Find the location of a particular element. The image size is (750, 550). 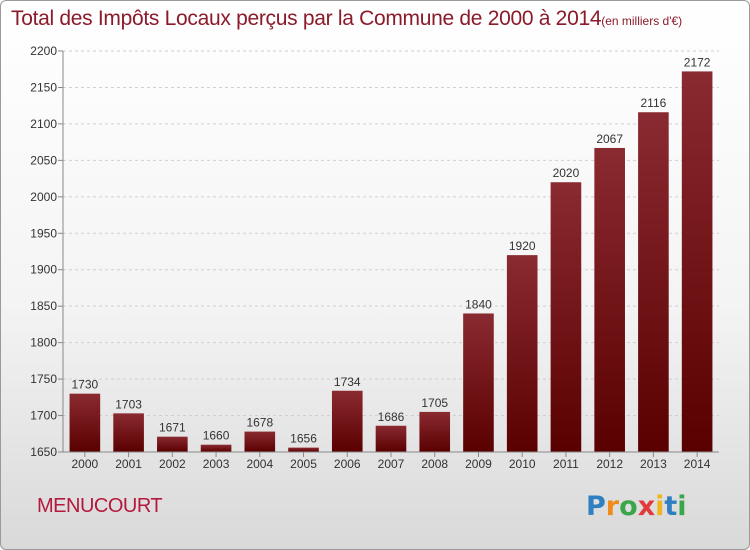

bar-value-label: 1671 is located at coordinates (172, 428).